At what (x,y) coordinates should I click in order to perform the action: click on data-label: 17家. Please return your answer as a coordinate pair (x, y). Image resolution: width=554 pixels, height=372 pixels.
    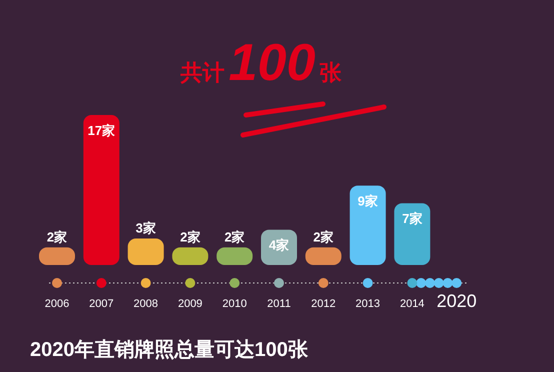
    Looking at the image, I should click on (102, 130).